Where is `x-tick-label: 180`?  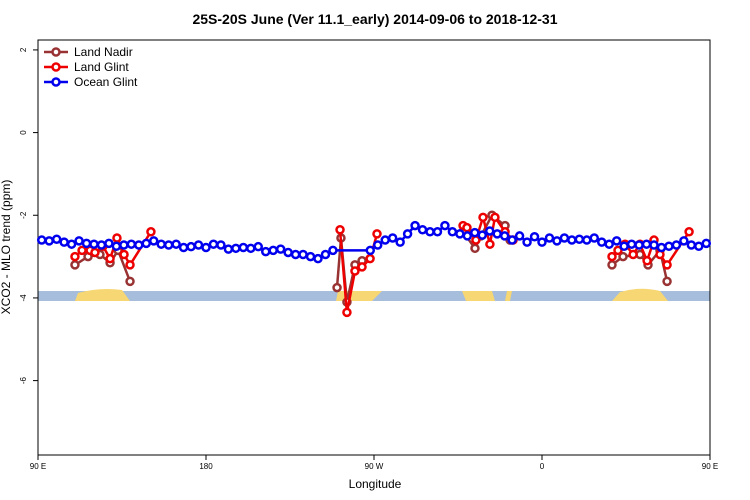
x-tick-label: 180 is located at coordinates (206, 466).